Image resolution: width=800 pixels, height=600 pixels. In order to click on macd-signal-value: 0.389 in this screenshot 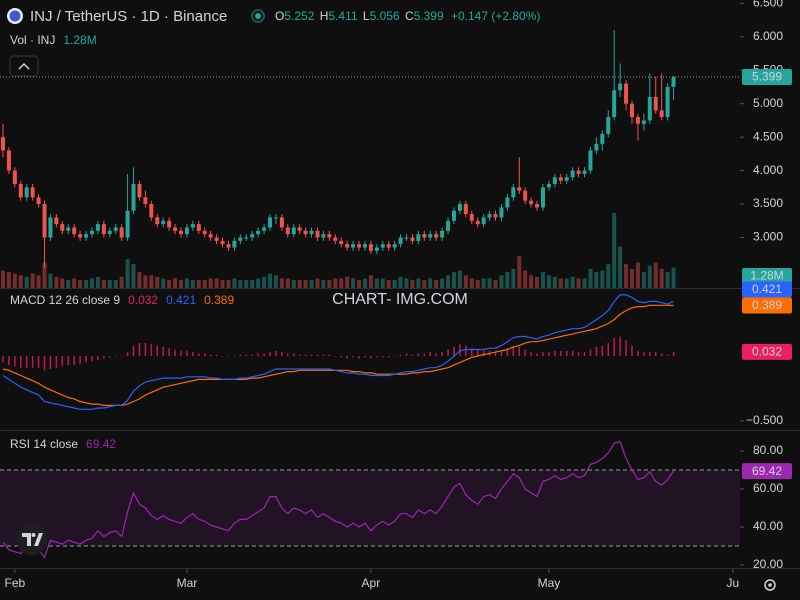, I will do `click(219, 300)`.